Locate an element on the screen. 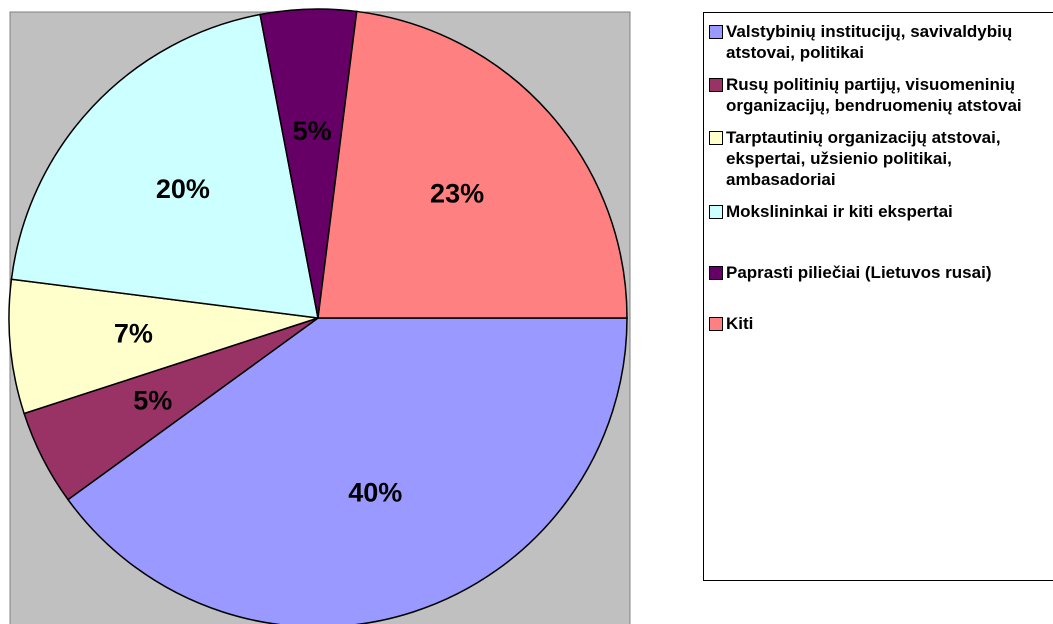  legend-item: Kiti is located at coordinates (881, 323).